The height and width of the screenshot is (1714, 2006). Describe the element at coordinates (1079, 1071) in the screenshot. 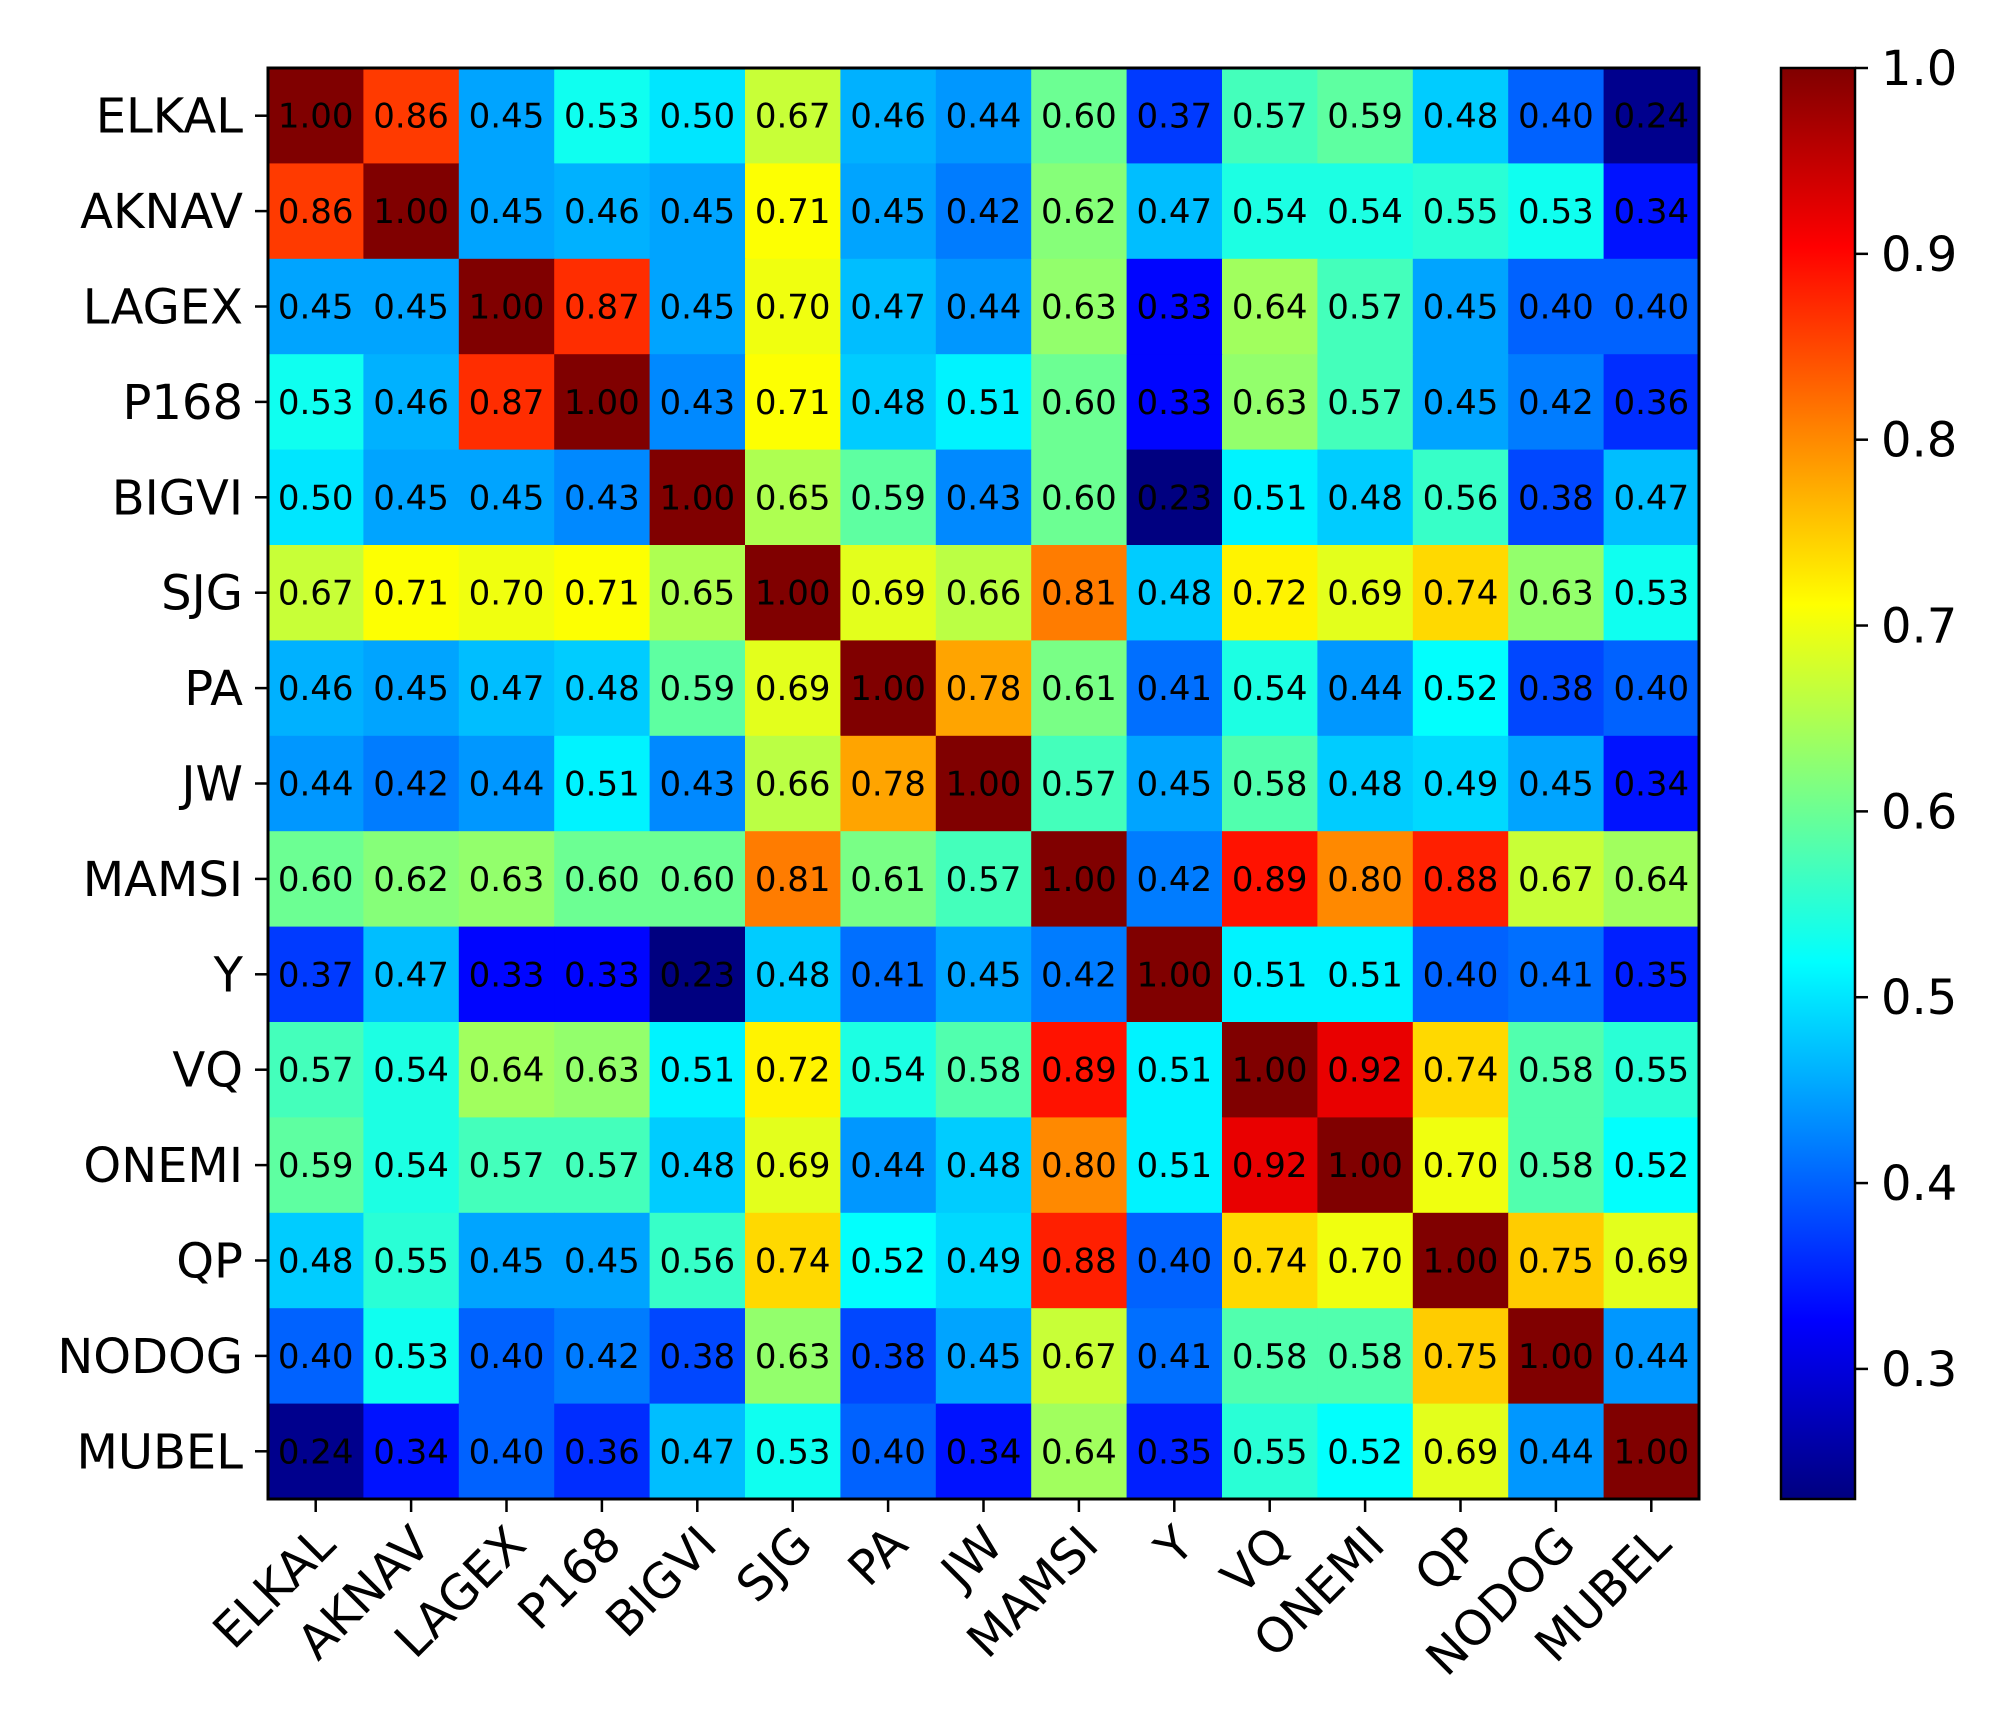

I see `cell-value-label: 0.89` at that location.